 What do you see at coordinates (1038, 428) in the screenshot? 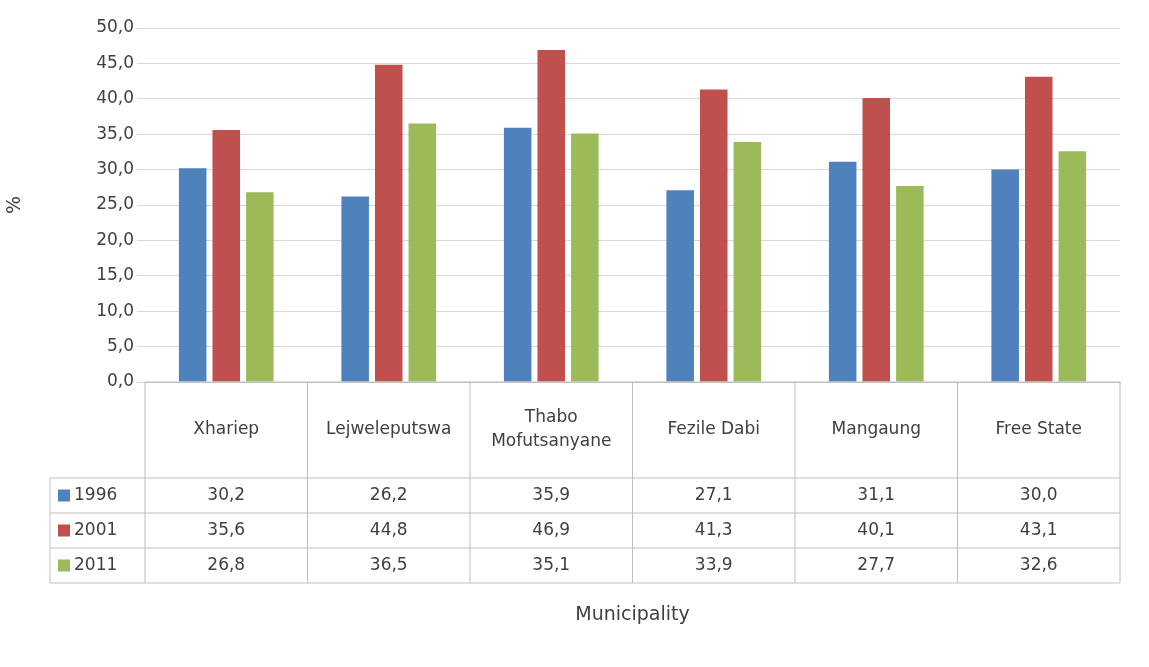
I see `x-tick-label: Free State` at bounding box center [1038, 428].